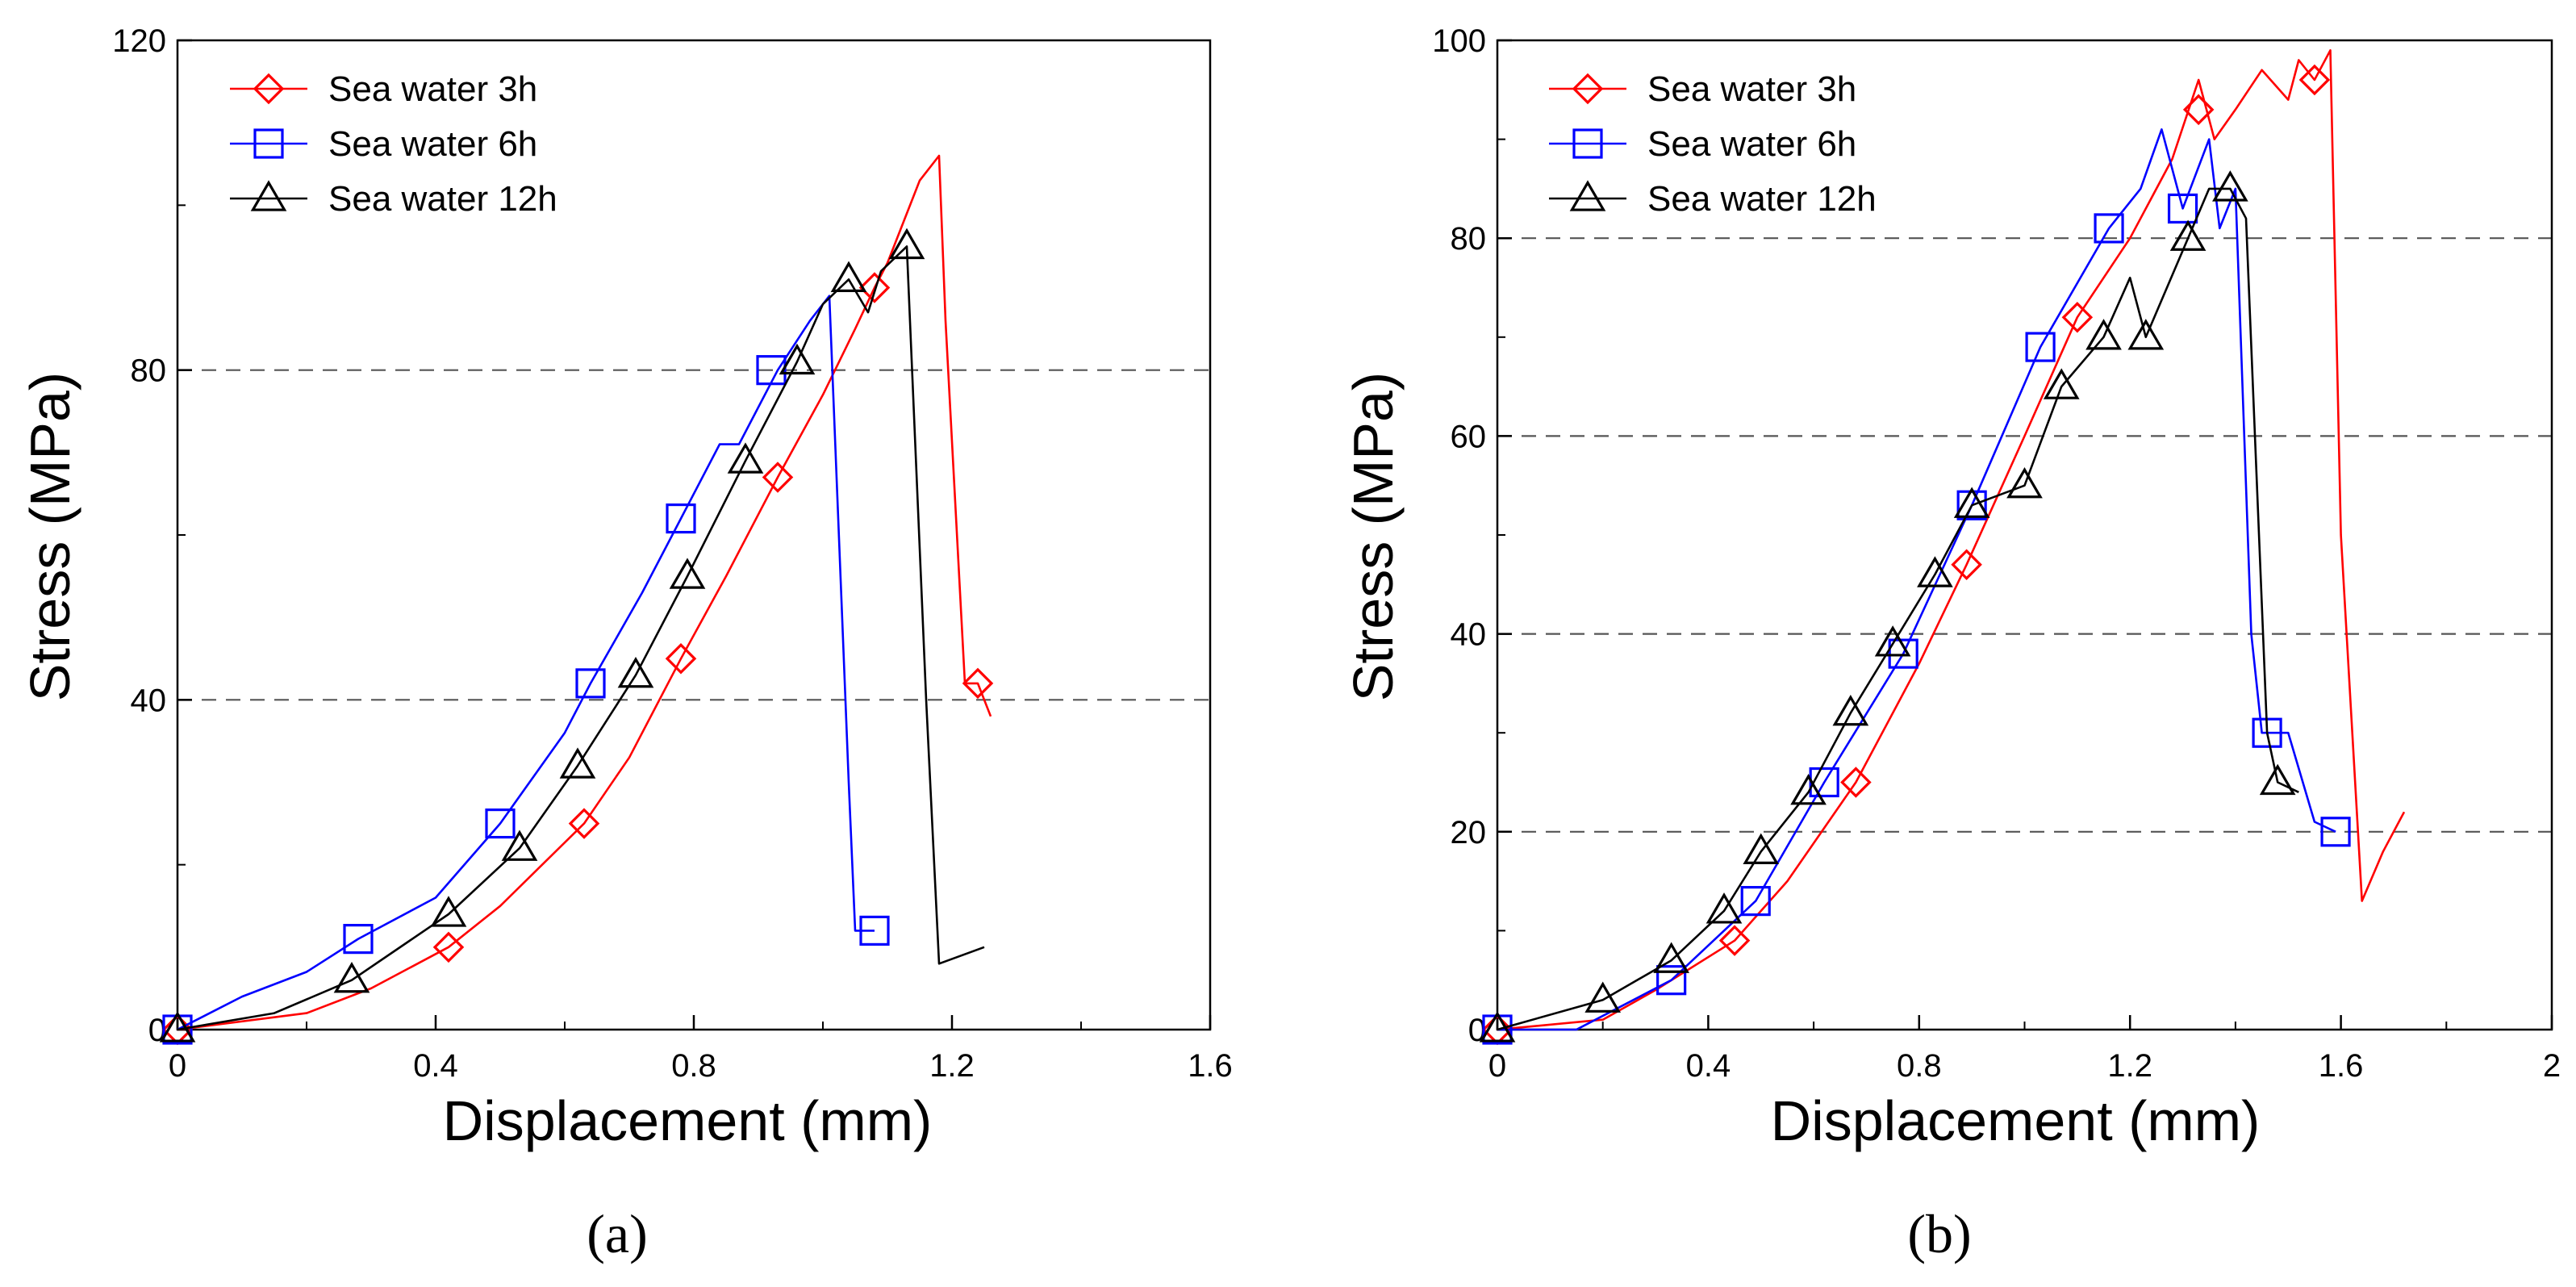  I want to click on chart-b-legend: Sea water 3h Sea water 6h Sea water 12h, so click(1713, 144).